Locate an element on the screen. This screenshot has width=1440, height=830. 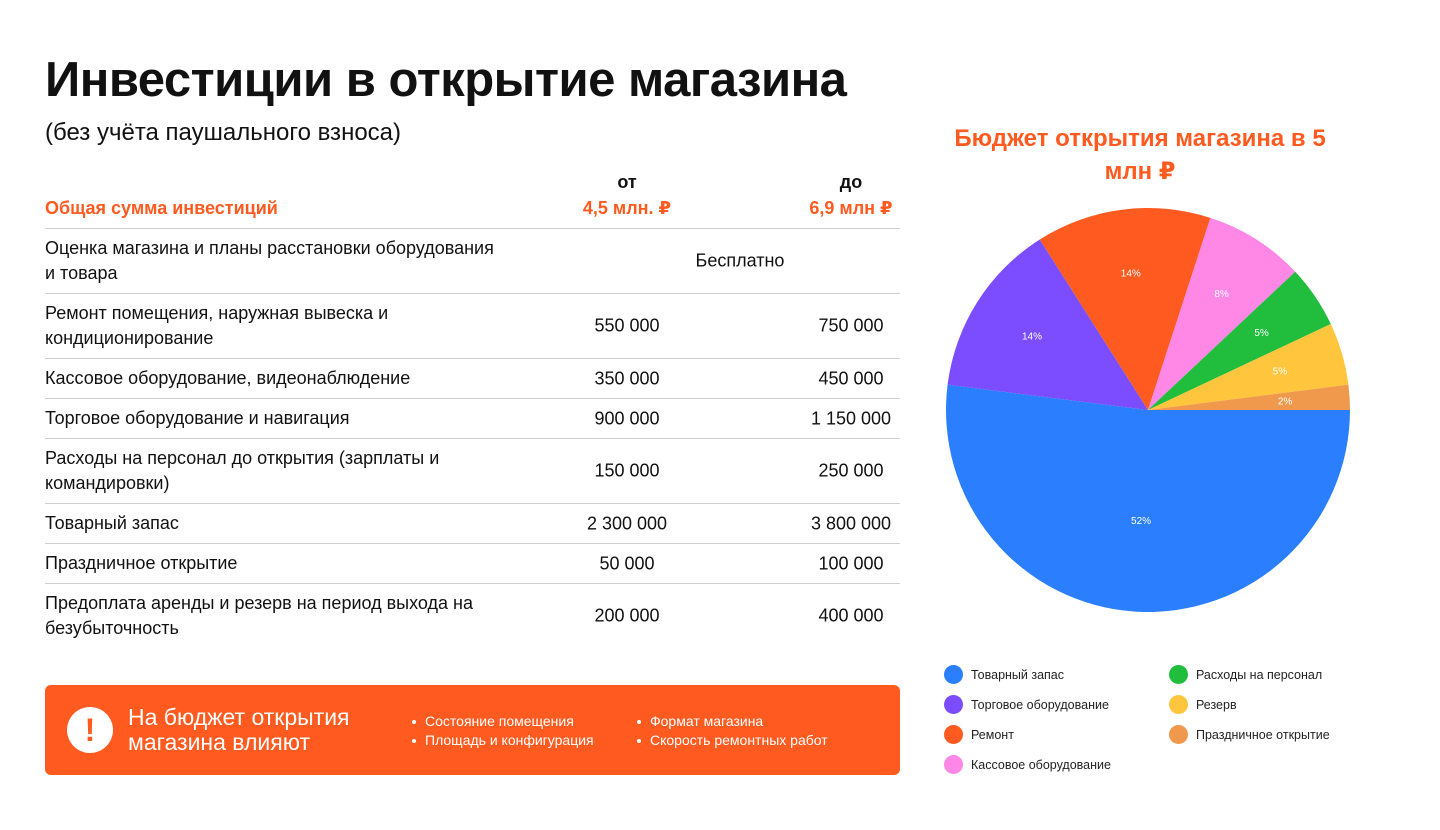
total-label: Общая сумма инвестиций is located at coordinates (161, 208).